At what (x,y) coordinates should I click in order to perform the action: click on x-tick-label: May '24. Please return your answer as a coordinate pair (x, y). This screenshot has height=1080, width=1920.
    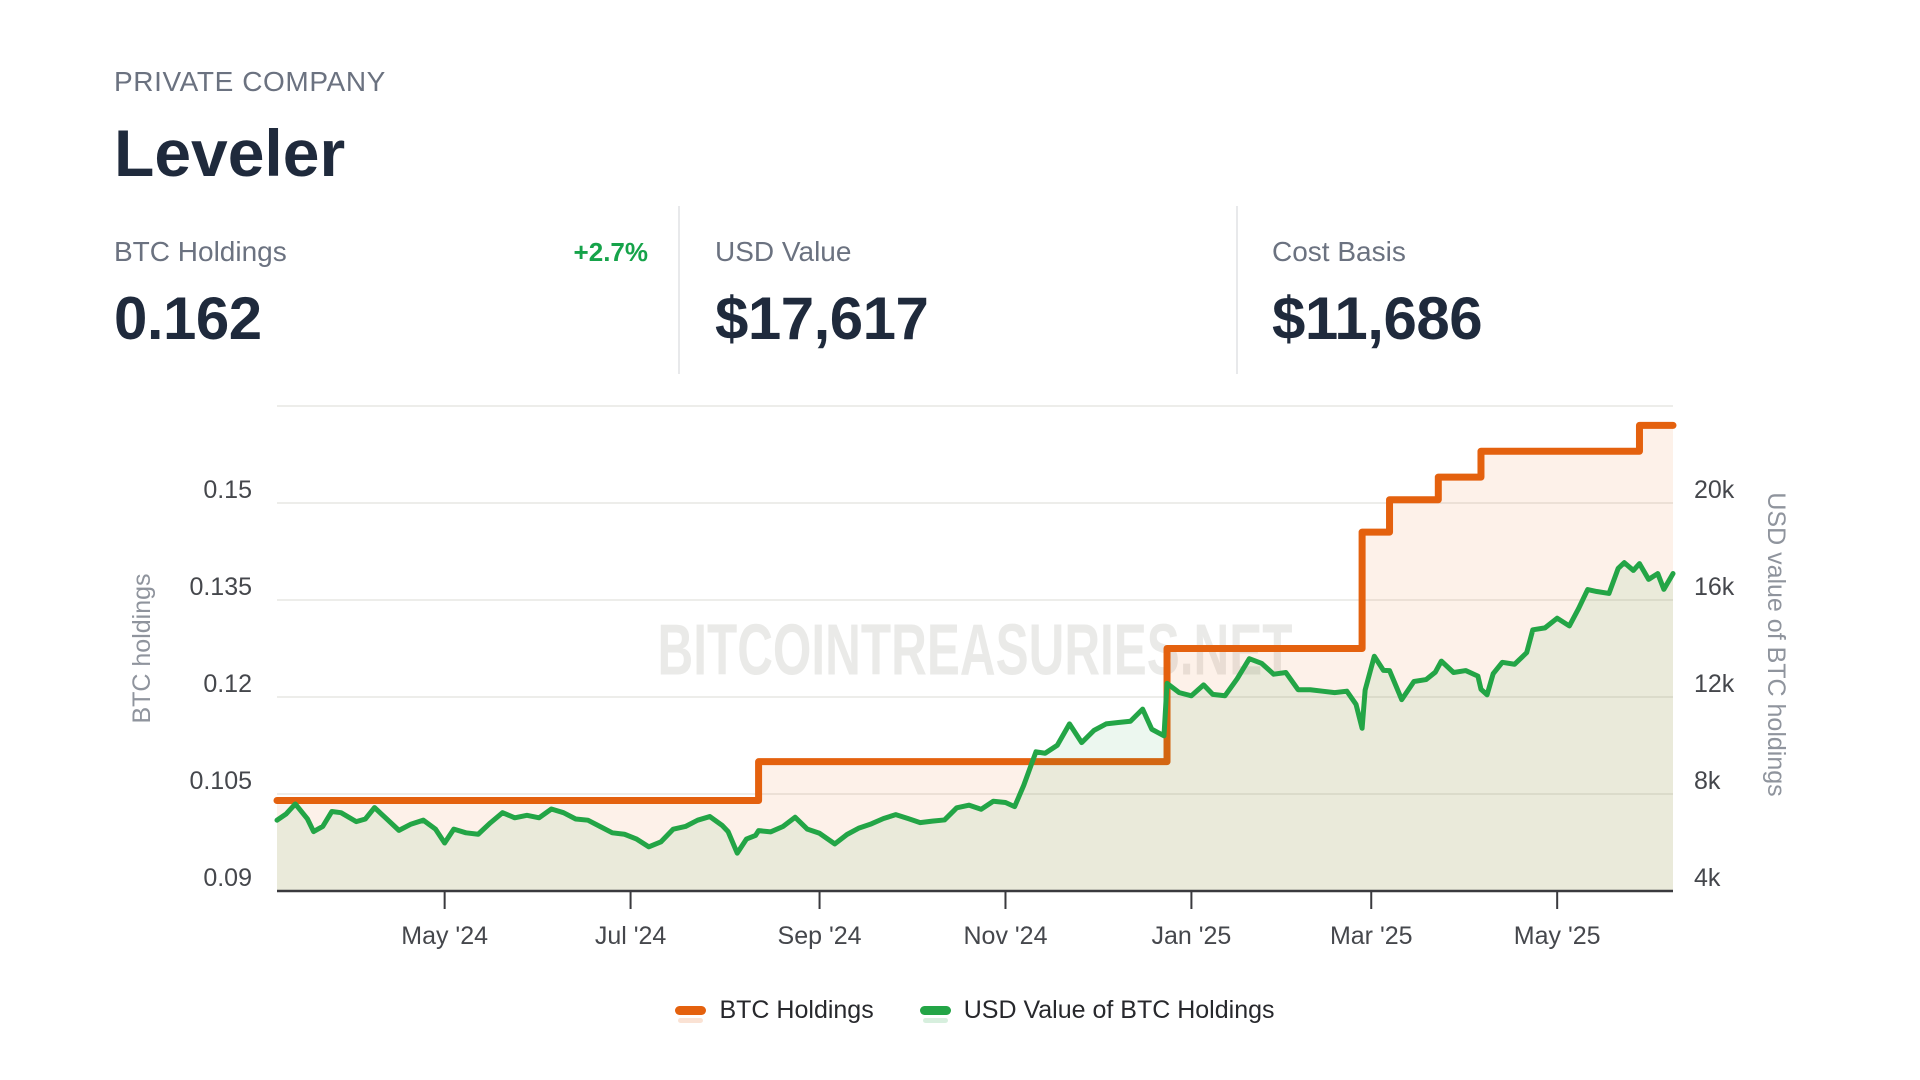
    Looking at the image, I should click on (444, 936).